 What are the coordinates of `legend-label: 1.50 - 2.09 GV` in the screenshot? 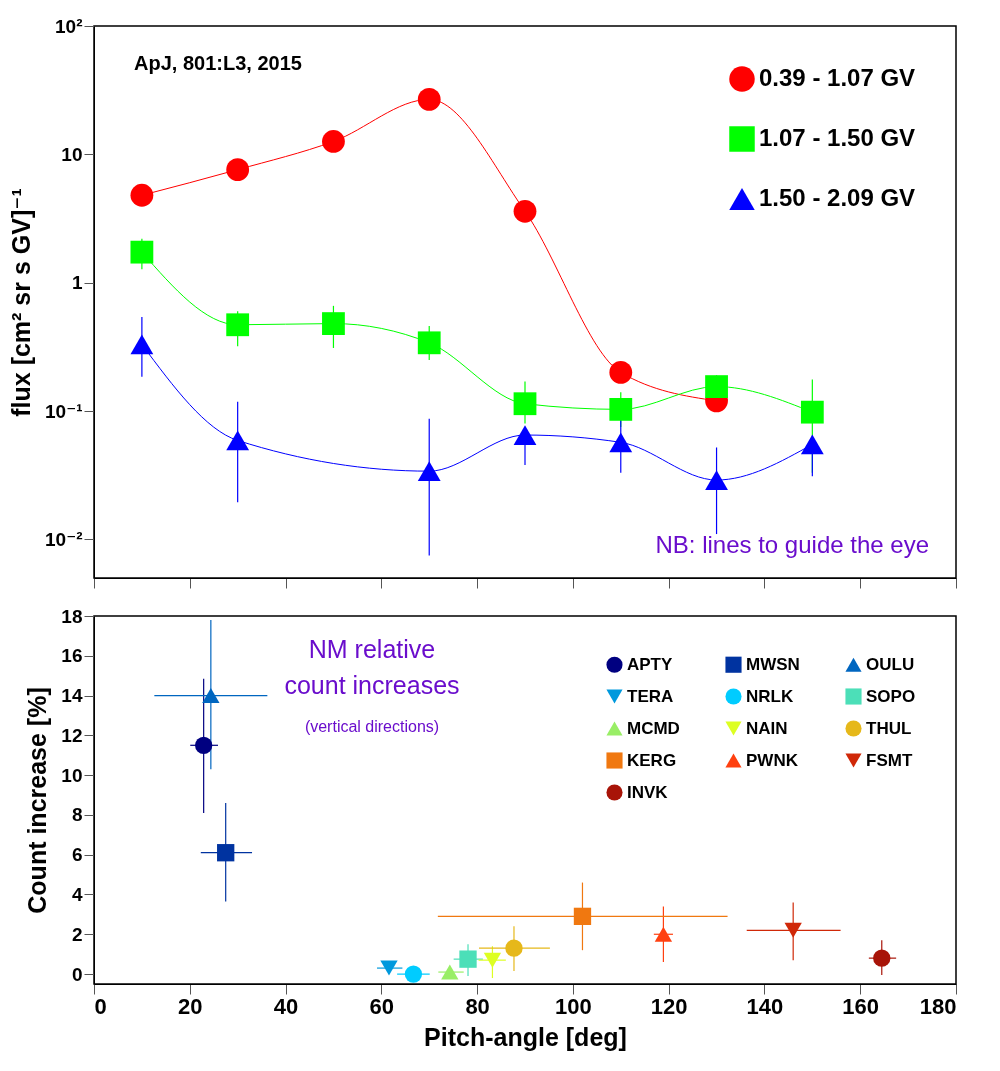 It's located at (837, 197).